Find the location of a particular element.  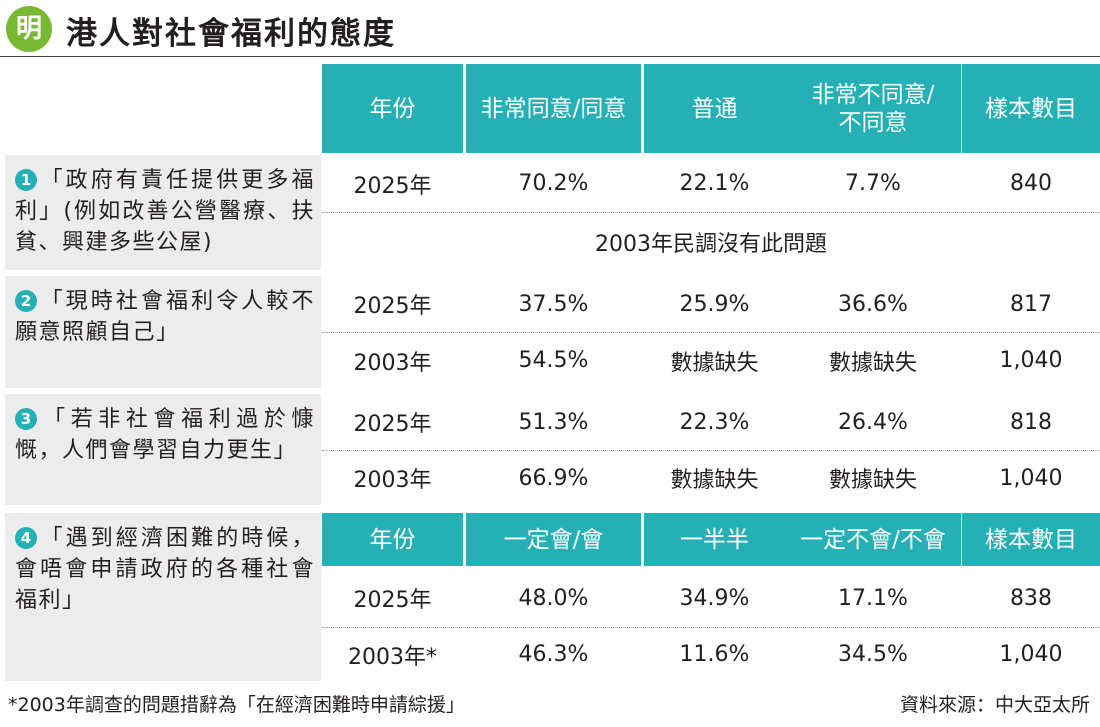

question-2-cell: 2 「現時社會福利令人較不願意照顧自己」 is located at coordinates (163, 332).